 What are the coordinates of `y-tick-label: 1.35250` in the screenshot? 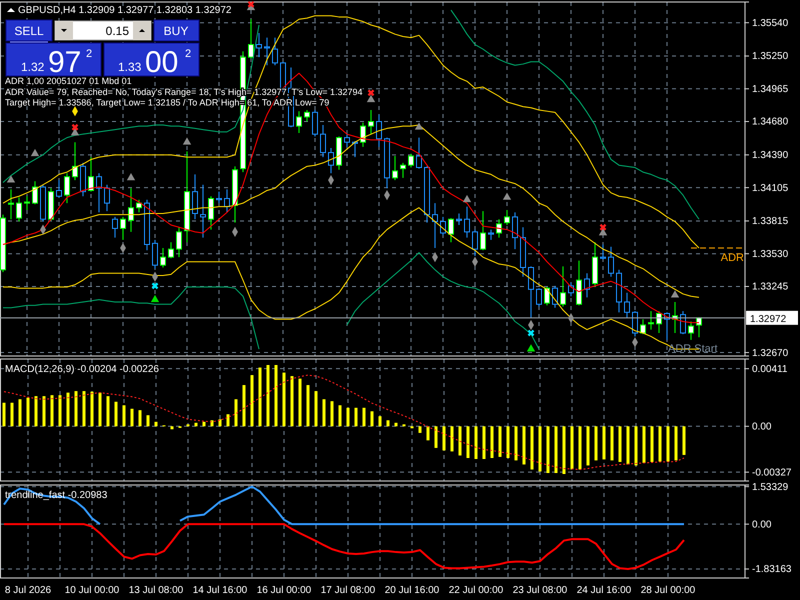 It's located at (770, 56).